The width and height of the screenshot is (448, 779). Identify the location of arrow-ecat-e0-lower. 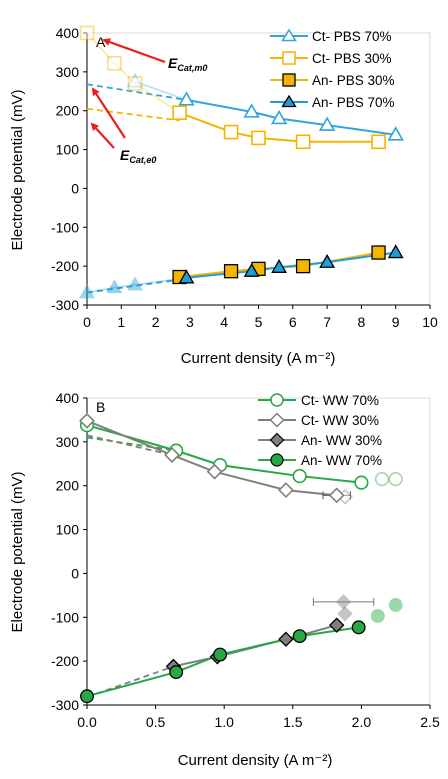
(102, 135).